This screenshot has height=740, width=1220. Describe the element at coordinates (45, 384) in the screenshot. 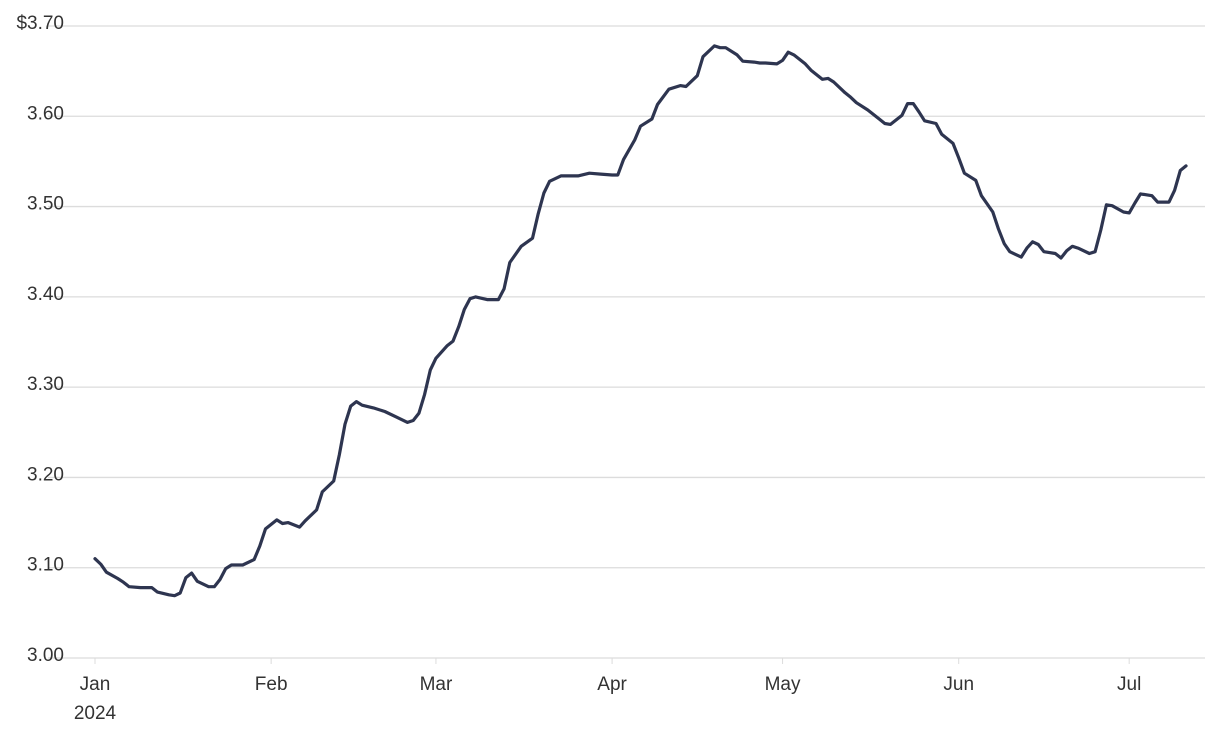

I see `y-tick-label: 3.30` at that location.